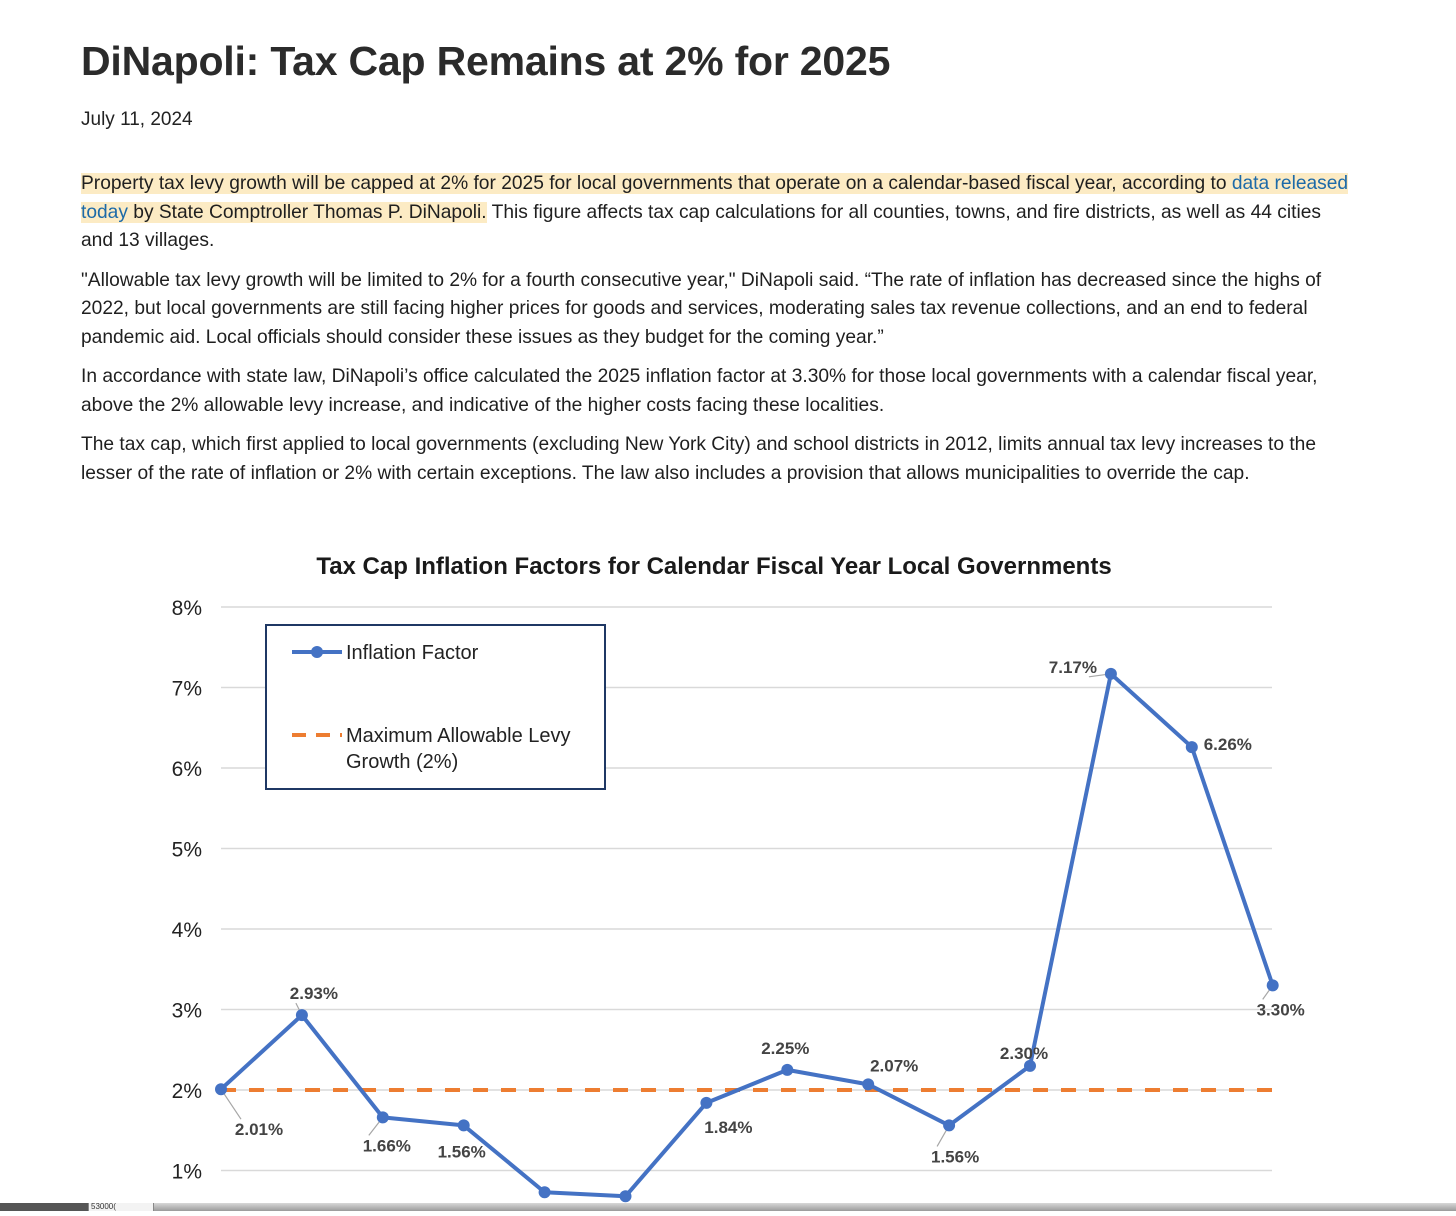 This screenshot has height=1216, width=1456. Describe the element at coordinates (412, 653) in the screenshot. I see `legend-inflation-label: Inflation Factor` at that location.